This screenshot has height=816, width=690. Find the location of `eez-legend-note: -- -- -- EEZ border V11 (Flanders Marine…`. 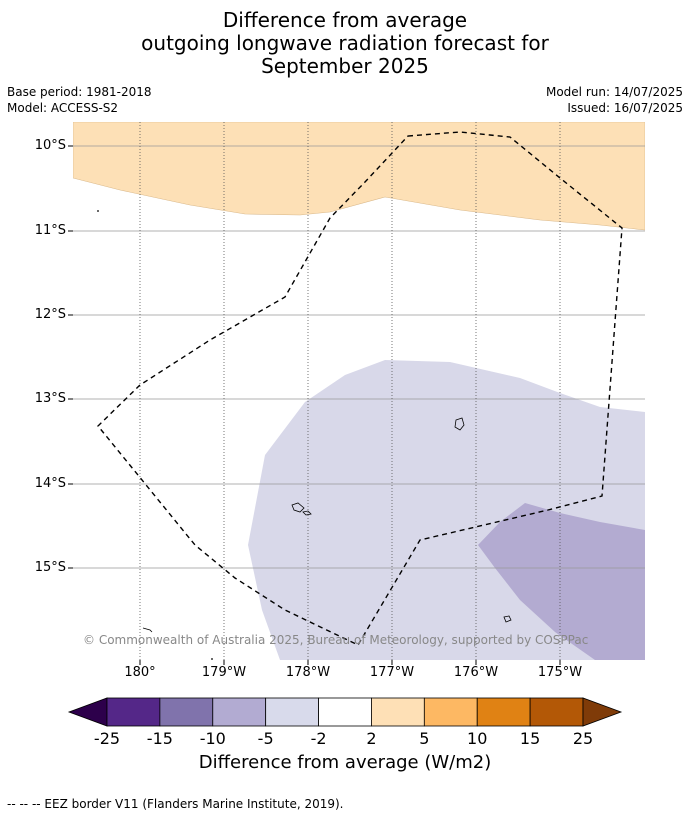

eez-legend-note: -- -- -- EEZ border V11 (Flanders Marine… is located at coordinates (175, 804).